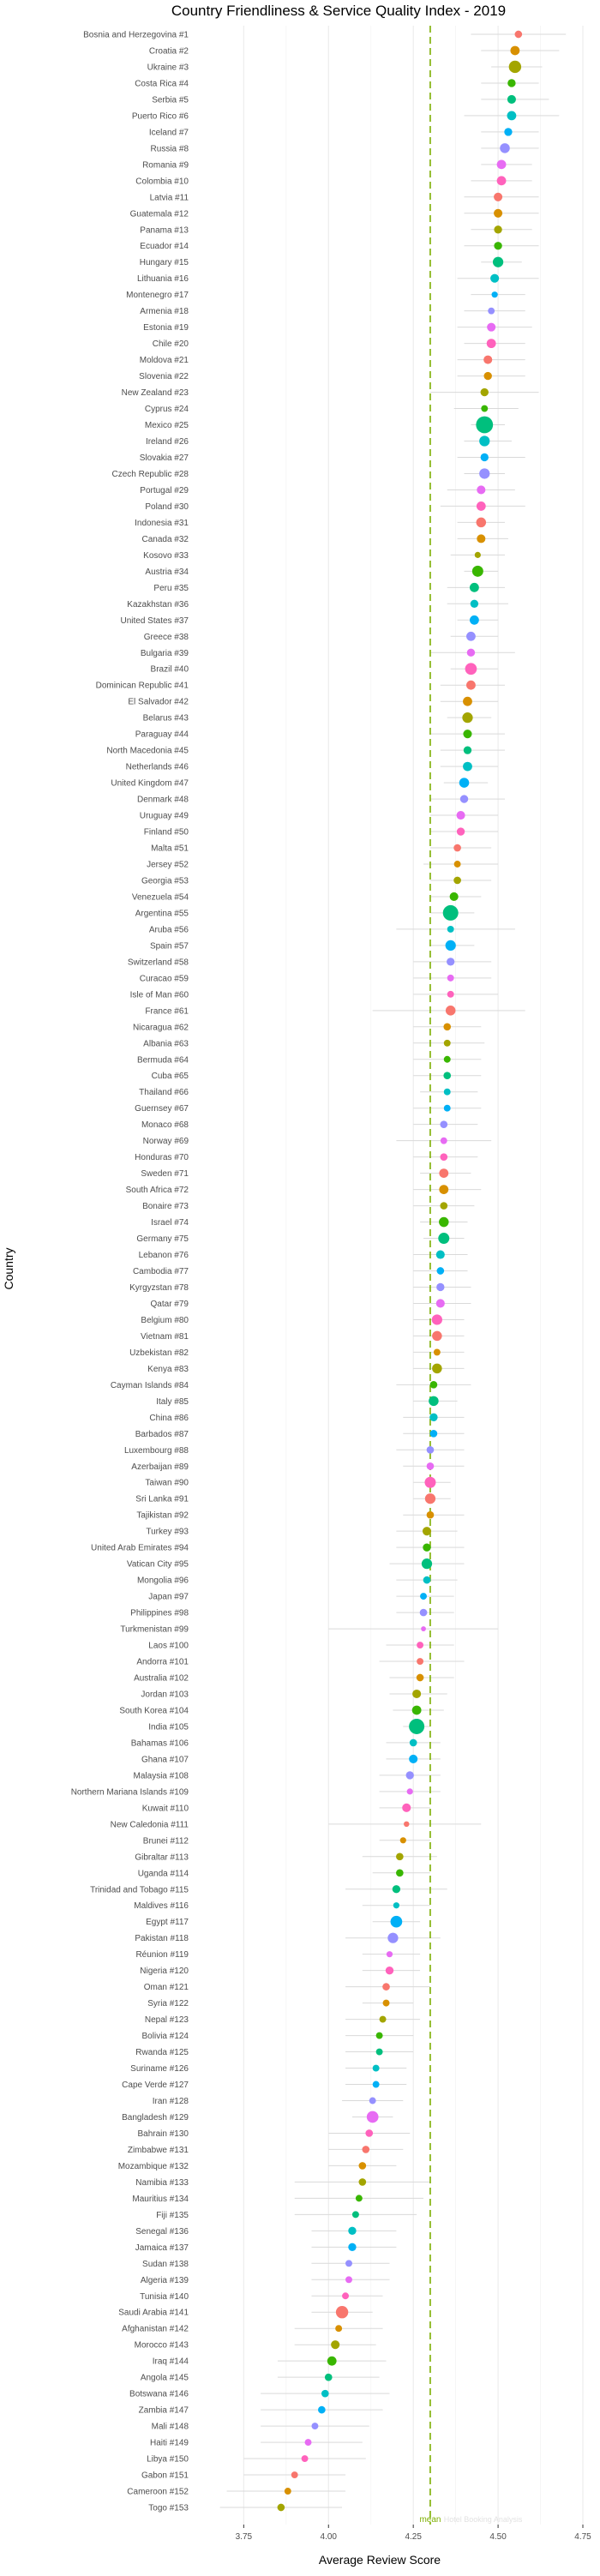  Describe the element at coordinates (413, 2533) in the screenshot. I see `x-axis-ticks: 3.75 4.00 4.25 4.50 4.75` at that location.